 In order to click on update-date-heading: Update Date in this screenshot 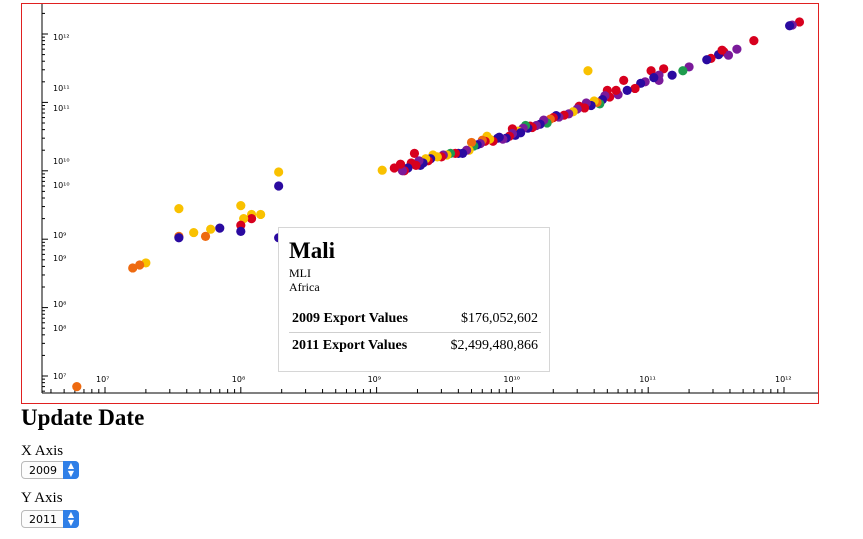, I will do `click(83, 417)`.